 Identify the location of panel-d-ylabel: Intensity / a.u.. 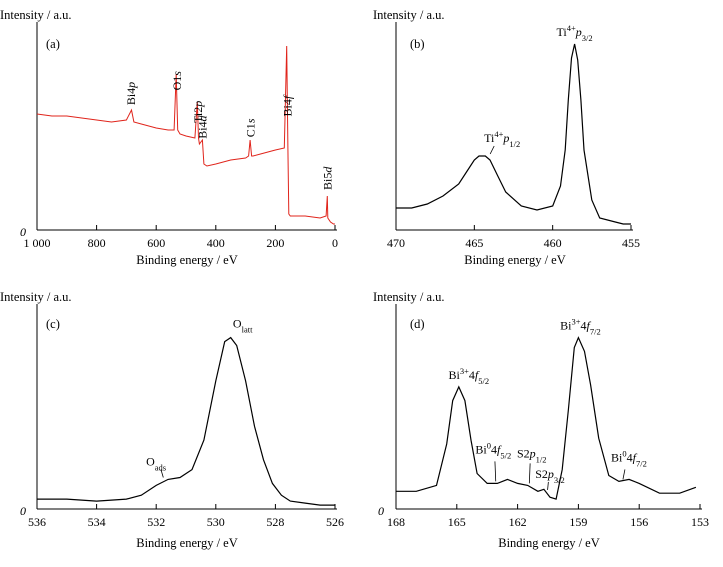
(409, 297).